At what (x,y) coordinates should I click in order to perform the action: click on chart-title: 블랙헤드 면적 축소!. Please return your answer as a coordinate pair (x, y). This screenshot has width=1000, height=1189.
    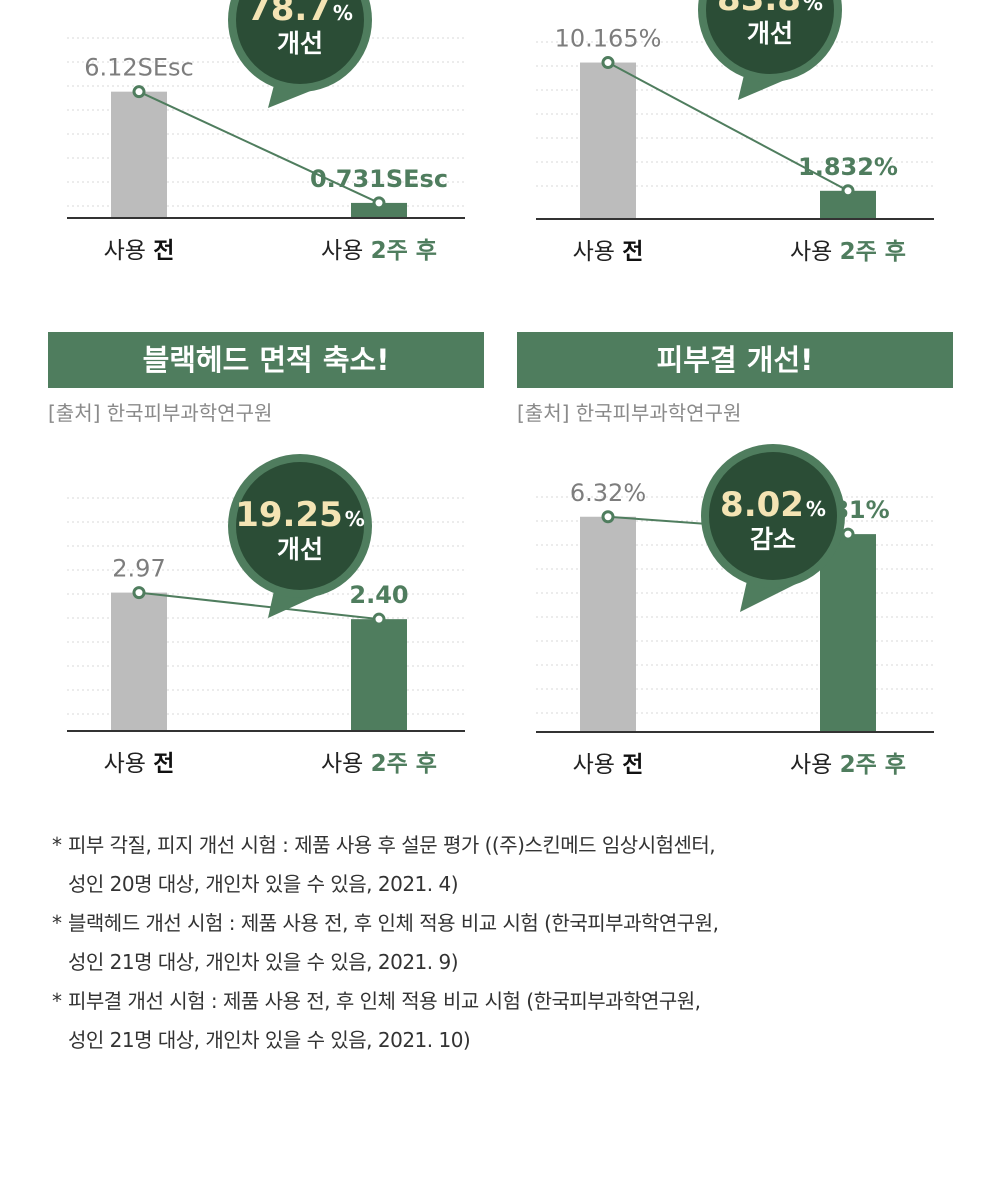
    Looking at the image, I should click on (266, 360).